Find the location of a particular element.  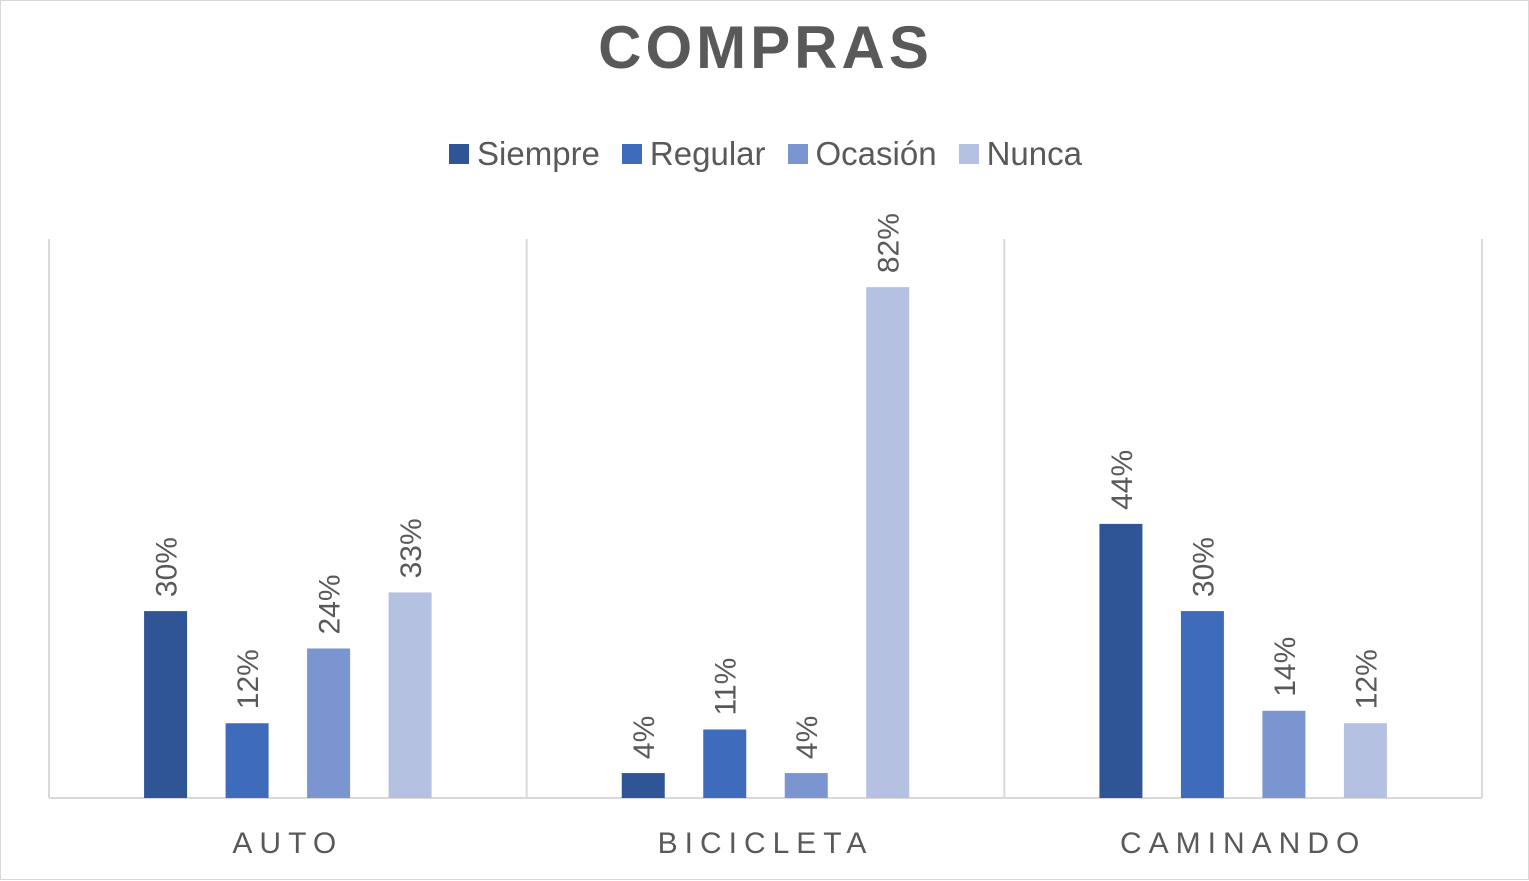

legend-item-ocasion: Ocasión is located at coordinates (862, 154).